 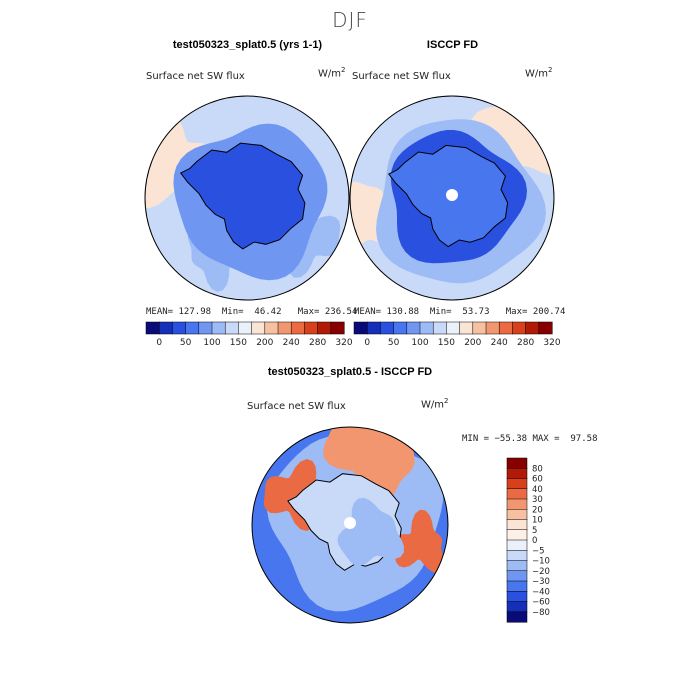 I want to click on panel3-max-label: MAX =, so click(x=546, y=439).